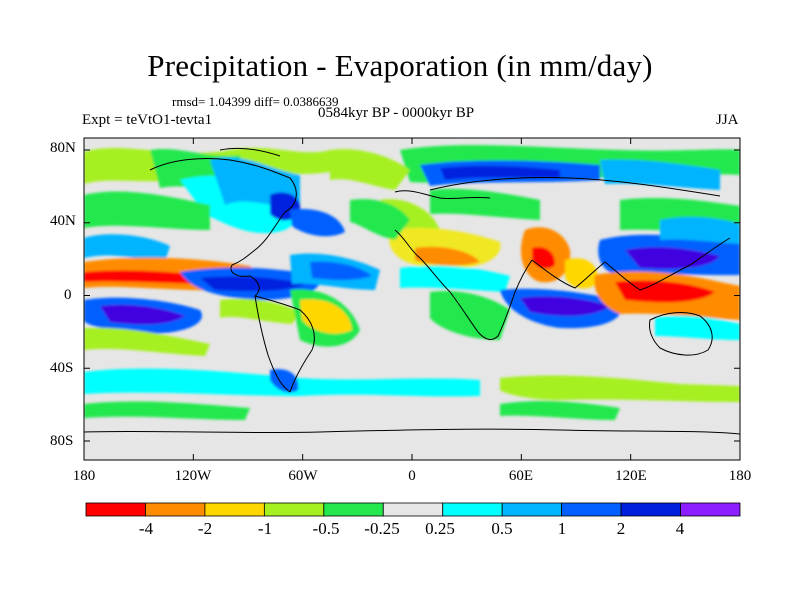 The height and width of the screenshot is (600, 800). What do you see at coordinates (326, 528) in the screenshot?
I see `colorbar-label: -0.5` at bounding box center [326, 528].